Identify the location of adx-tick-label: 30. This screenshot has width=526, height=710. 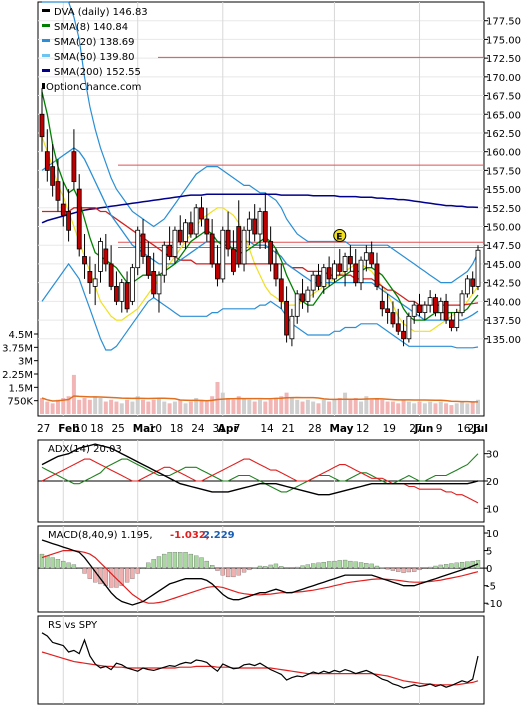
(492, 455).